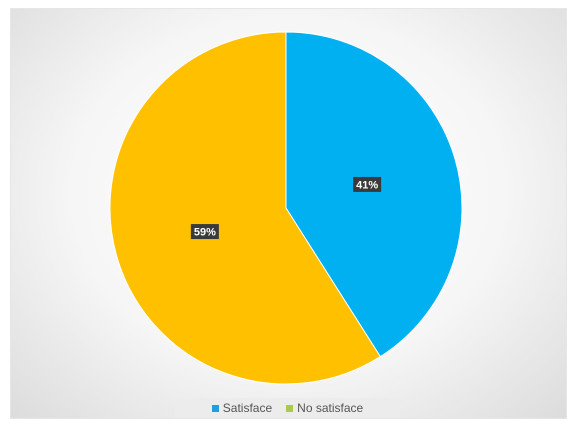  I want to click on data-label-box-satisface, so click(367, 184).